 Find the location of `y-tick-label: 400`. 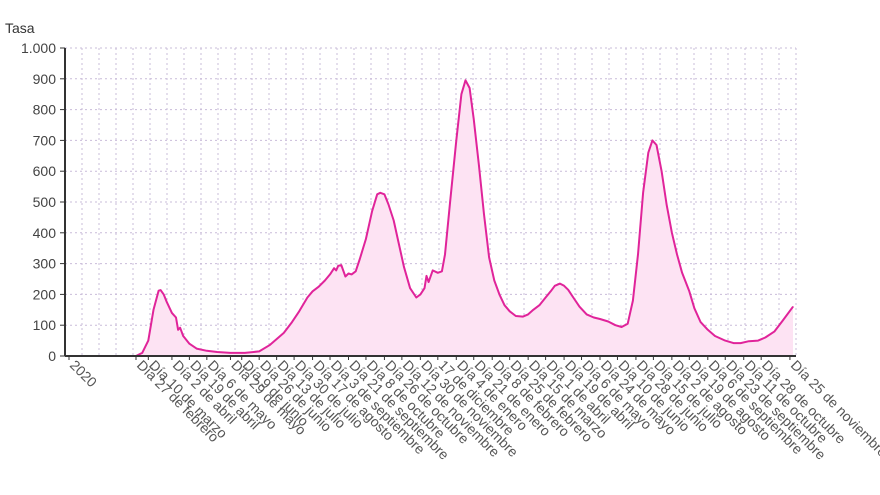

y-tick-label: 400 is located at coordinates (45, 233).